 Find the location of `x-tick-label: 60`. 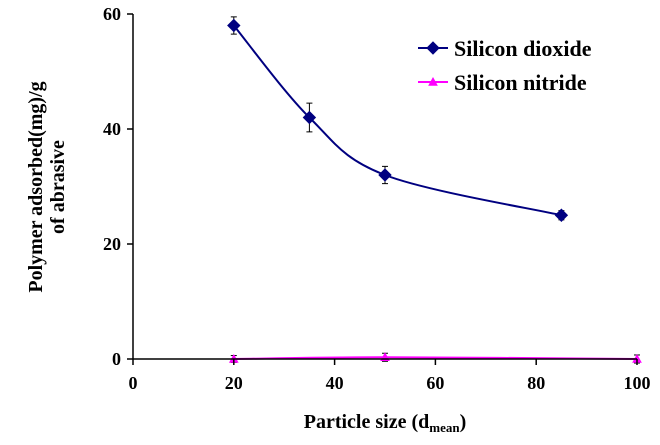

x-tick-label: 60 is located at coordinates (435, 383).